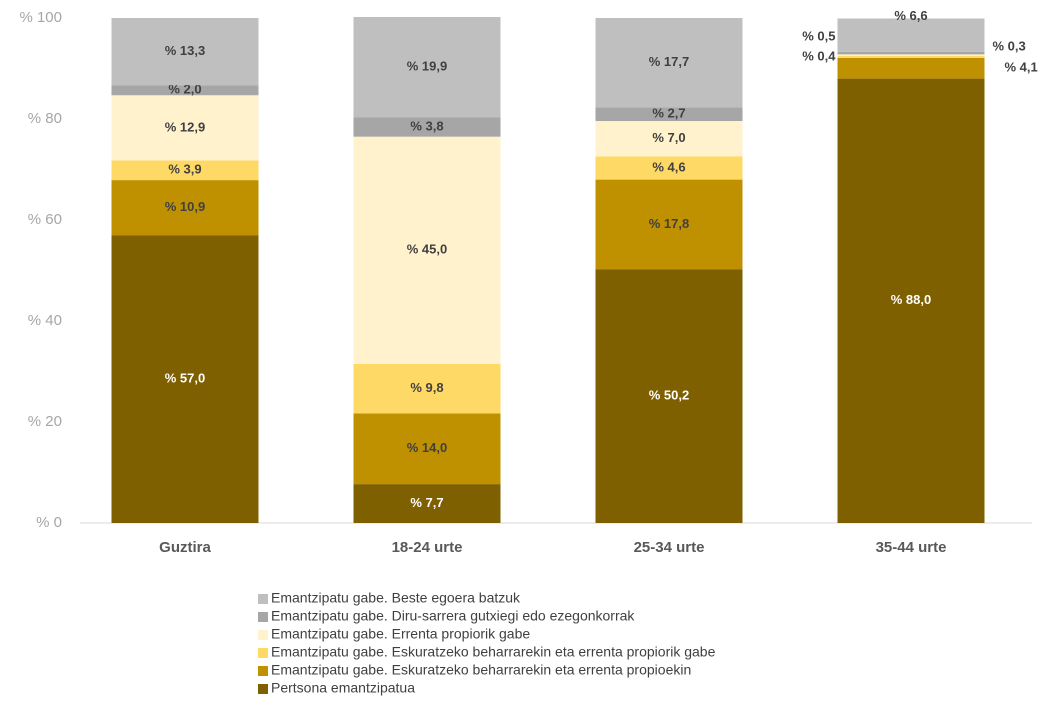 This screenshot has width=1044, height=711. Describe the element at coordinates (669, 547) in the screenshot. I see `x-tick-label: 25-34 urte` at that location.